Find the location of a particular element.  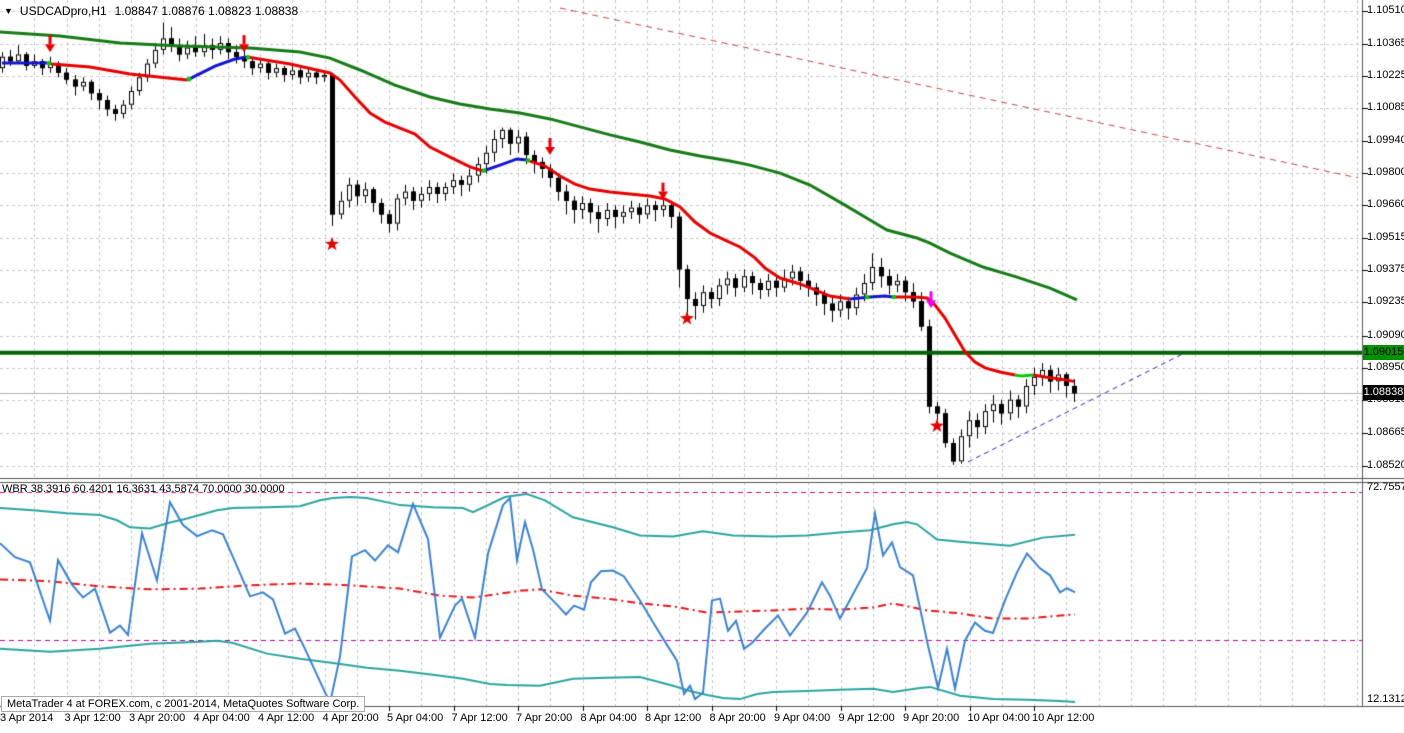

indicator-max-label: 72.7557 is located at coordinates (1385, 487).